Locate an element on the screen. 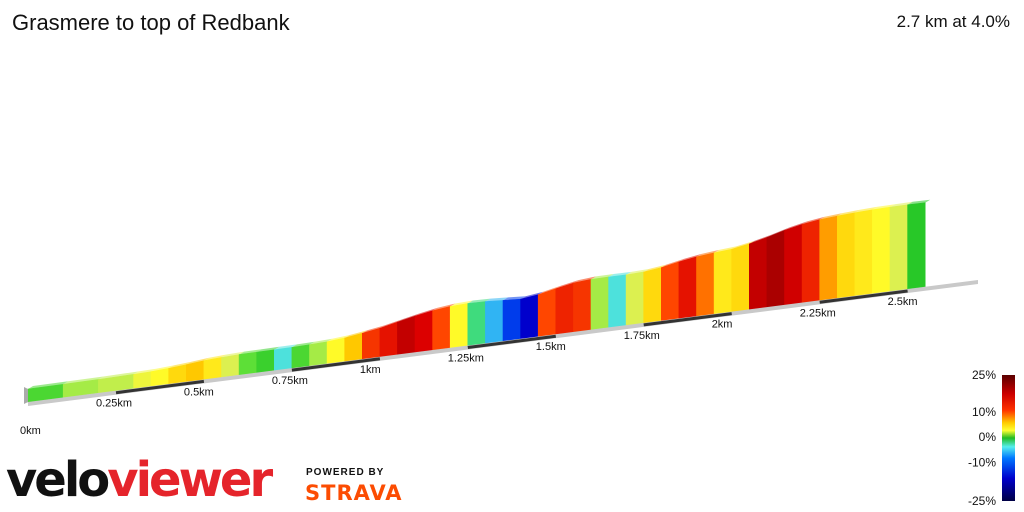 The image size is (1024, 512). climb-summary: 2.7 km at 4.0% is located at coordinates (953, 21).